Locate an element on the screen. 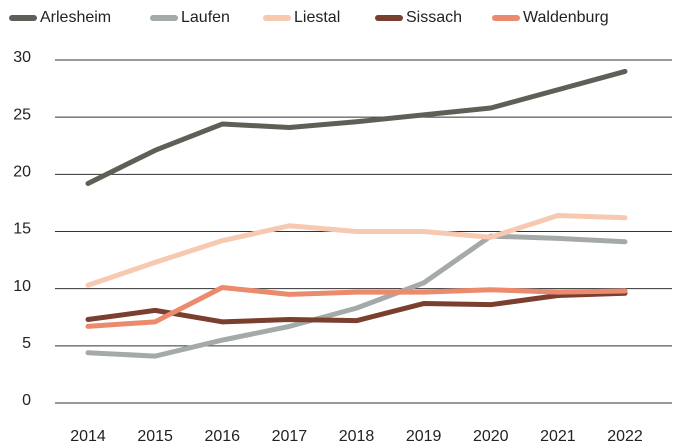 The image size is (679, 445). x-tick-label: 2014 is located at coordinates (88, 436).